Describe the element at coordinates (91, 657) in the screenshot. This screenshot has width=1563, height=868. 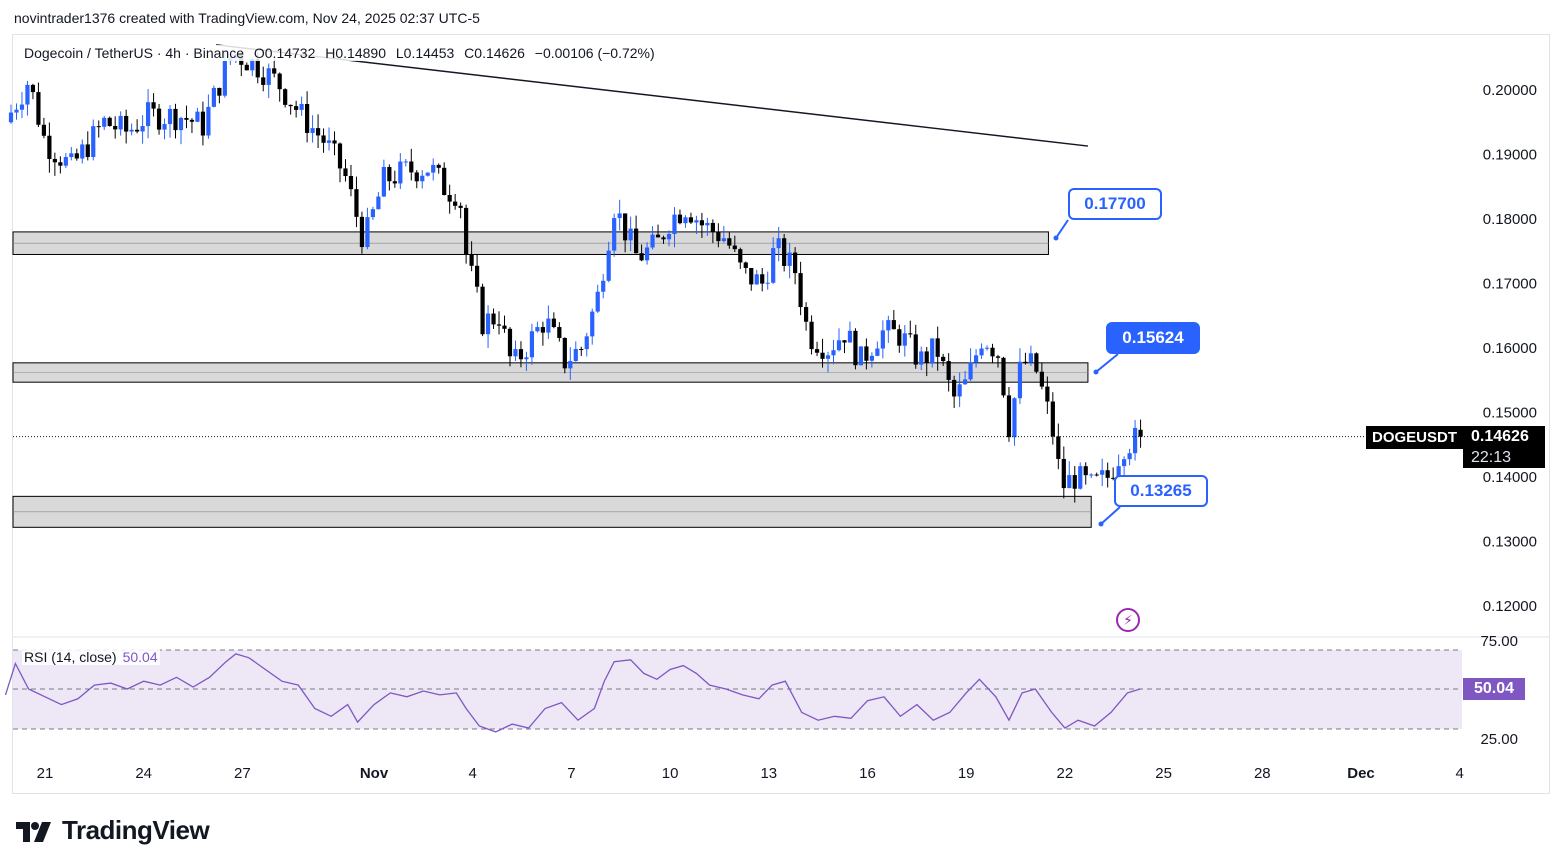
I see `rsi-legend: RSI (14, close) 50.04` at that location.